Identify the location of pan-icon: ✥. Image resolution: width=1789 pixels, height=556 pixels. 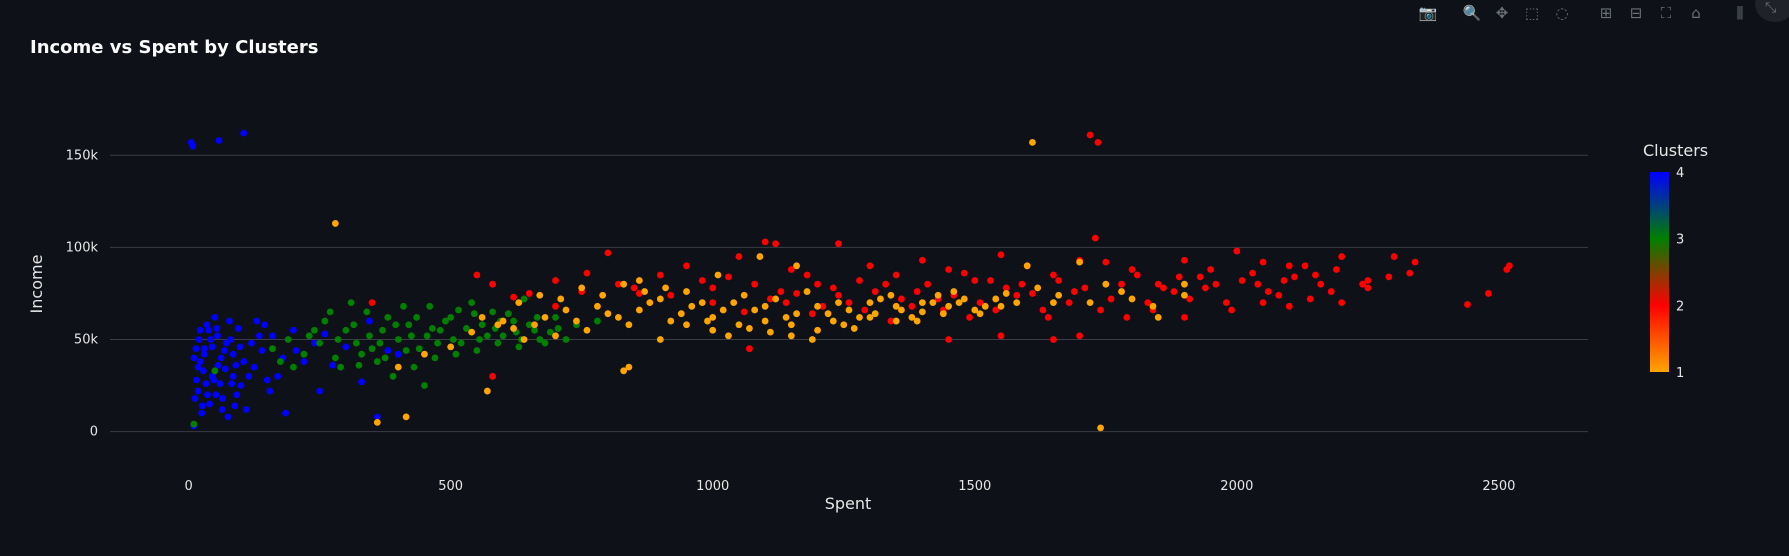
(1502, 13).